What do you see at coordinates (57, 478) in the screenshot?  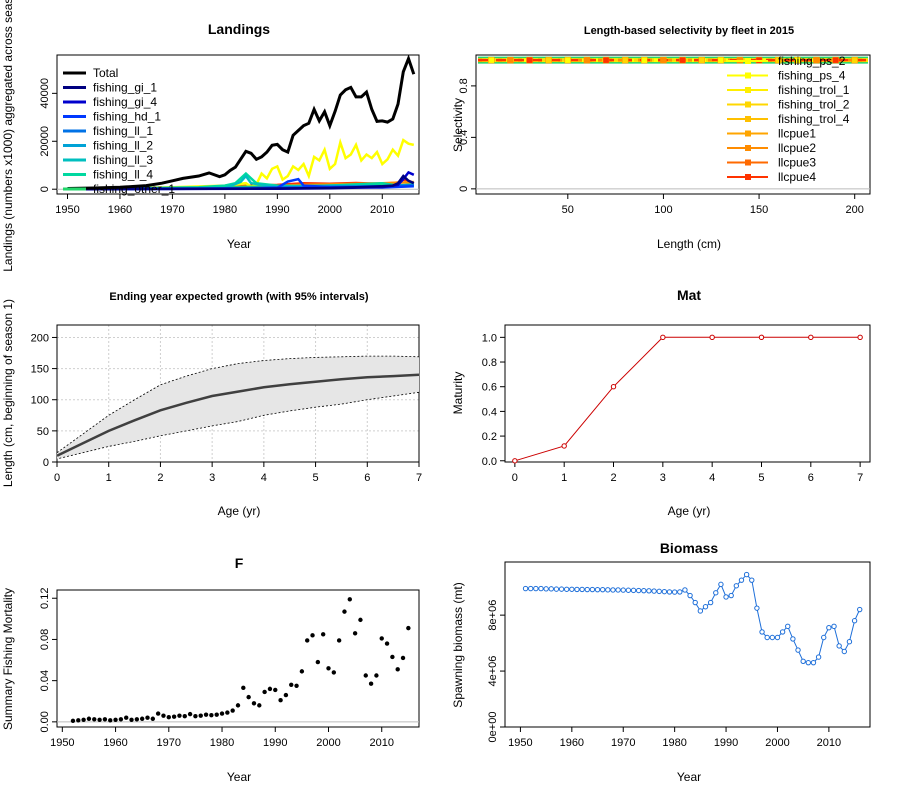 I see `x-tick-label: 0` at bounding box center [57, 478].